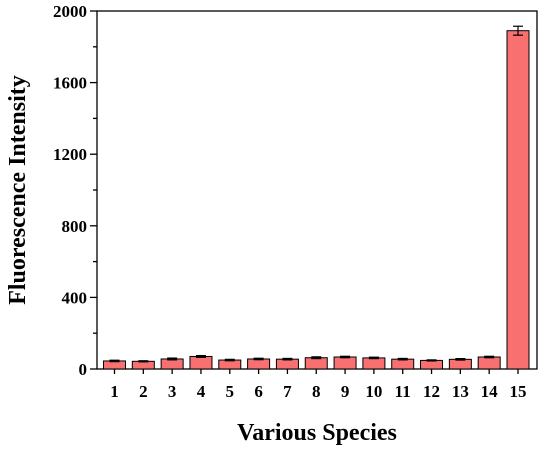 The width and height of the screenshot is (550, 452). What do you see at coordinates (18, 190) in the screenshot?
I see `y-axis-title: Fluorescence Intensity` at bounding box center [18, 190].